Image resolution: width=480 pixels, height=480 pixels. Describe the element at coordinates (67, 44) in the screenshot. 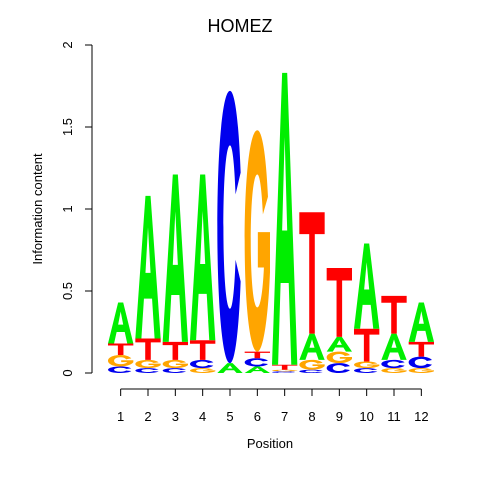

I see `y-tick-label: 2` at that location.